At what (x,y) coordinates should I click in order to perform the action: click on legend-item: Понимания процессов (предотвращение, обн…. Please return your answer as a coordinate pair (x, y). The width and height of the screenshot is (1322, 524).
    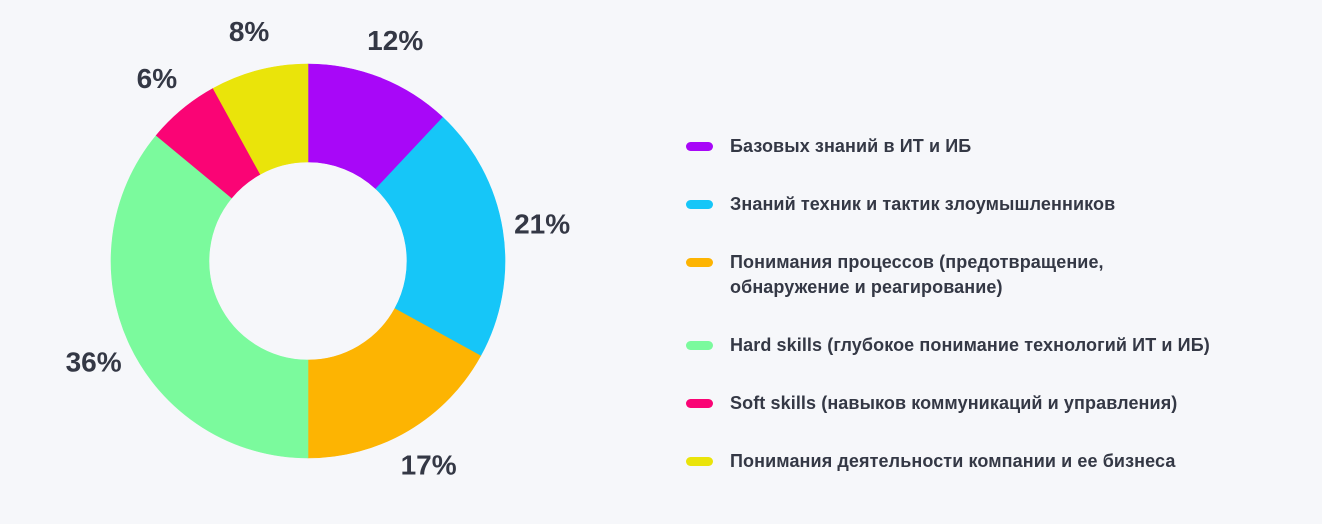
    Looking at the image, I should click on (948, 275).